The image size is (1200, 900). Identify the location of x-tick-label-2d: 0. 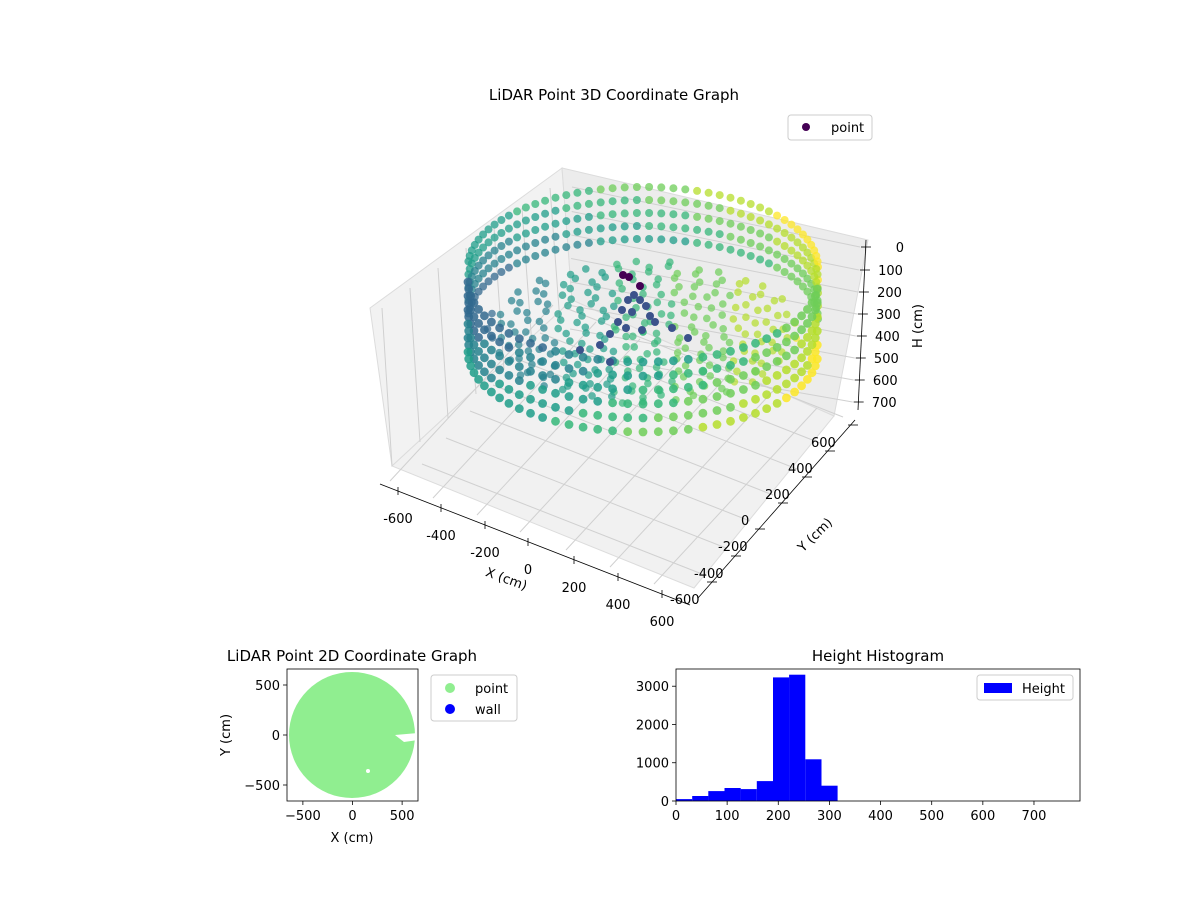
(352, 816).